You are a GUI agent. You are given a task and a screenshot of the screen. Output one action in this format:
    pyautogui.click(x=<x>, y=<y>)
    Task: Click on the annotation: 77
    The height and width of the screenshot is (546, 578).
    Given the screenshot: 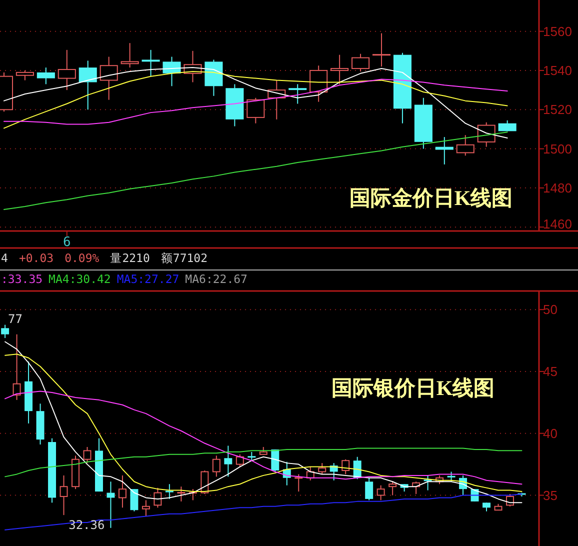 What is the action you would take?
    pyautogui.click(x=15, y=319)
    